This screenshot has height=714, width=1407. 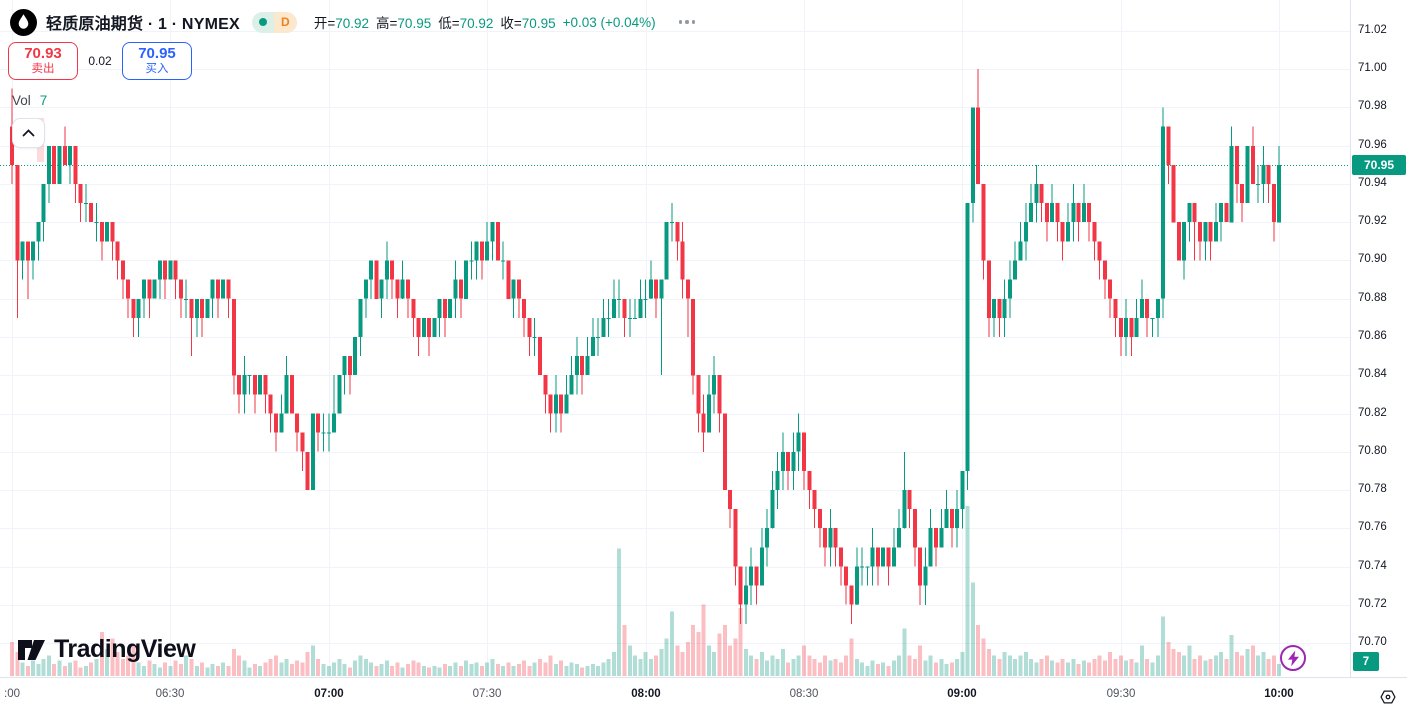 What do you see at coordinates (157, 53) in the screenshot?
I see `buy-price: 70.95` at bounding box center [157, 53].